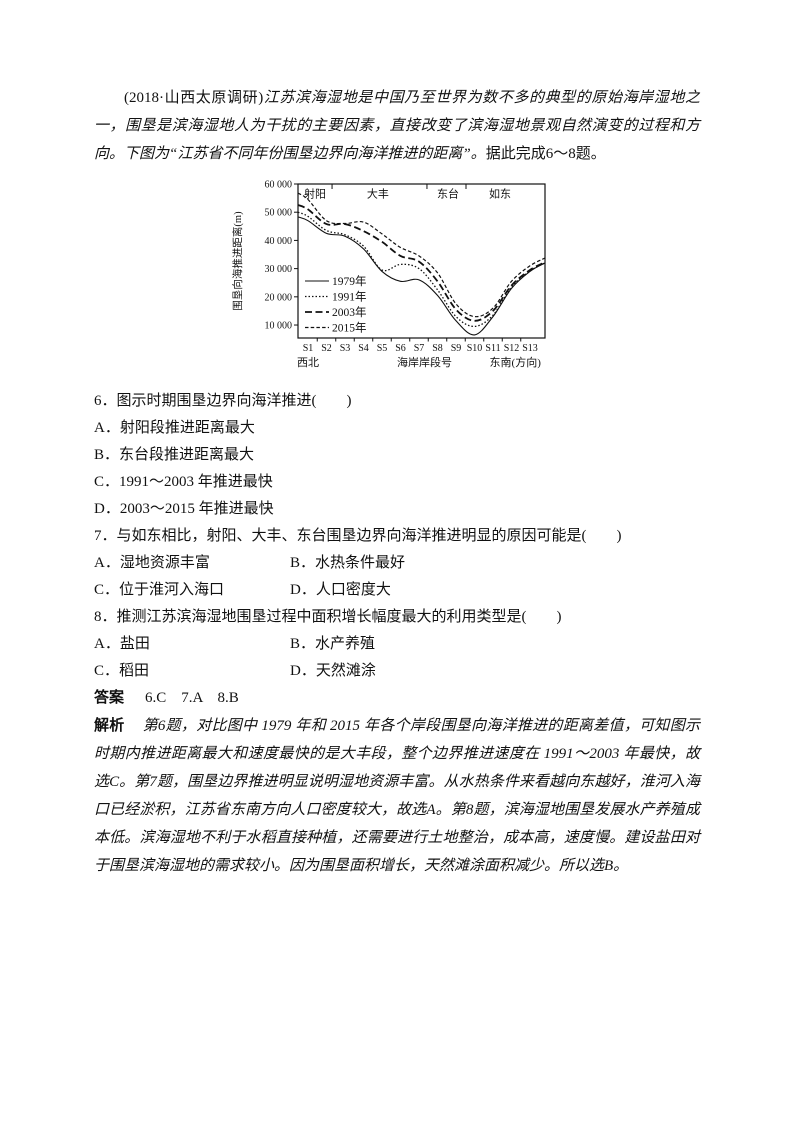 Image resolution: width=794 pixels, height=1123 pixels. Describe the element at coordinates (545, 154) in the screenshot. I see `intro-task: 据此完成6～8题。` at that location.